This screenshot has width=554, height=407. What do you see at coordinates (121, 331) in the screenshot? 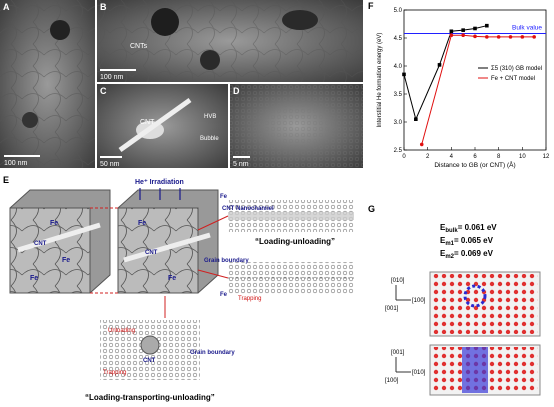
I see `label: Unloading` at bounding box center [121, 331].